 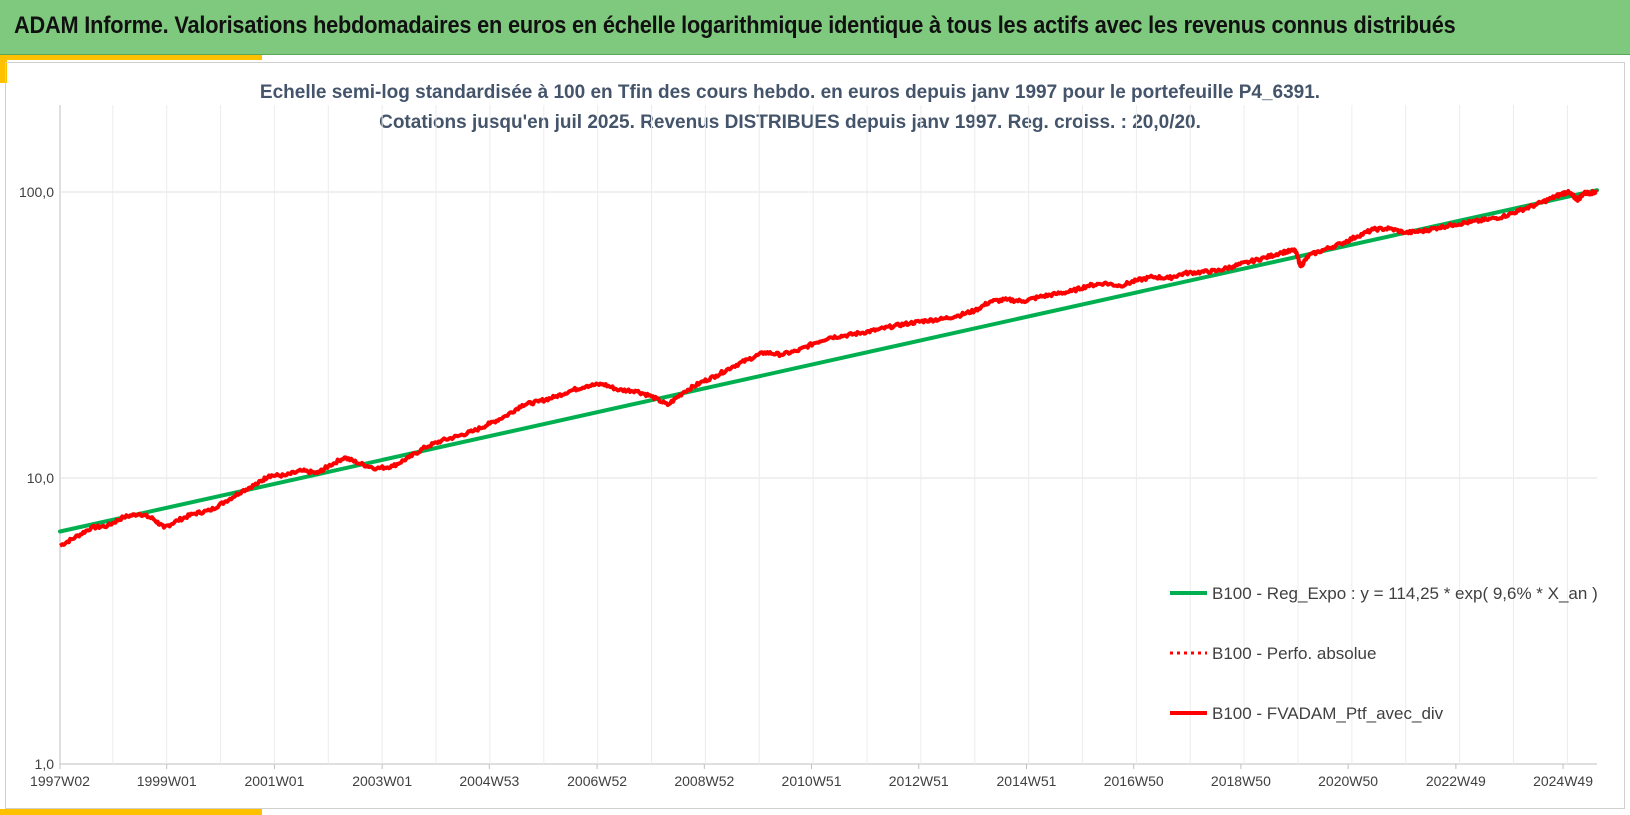 I want to click on x-tick-label: 1999W01, so click(x=167, y=781).